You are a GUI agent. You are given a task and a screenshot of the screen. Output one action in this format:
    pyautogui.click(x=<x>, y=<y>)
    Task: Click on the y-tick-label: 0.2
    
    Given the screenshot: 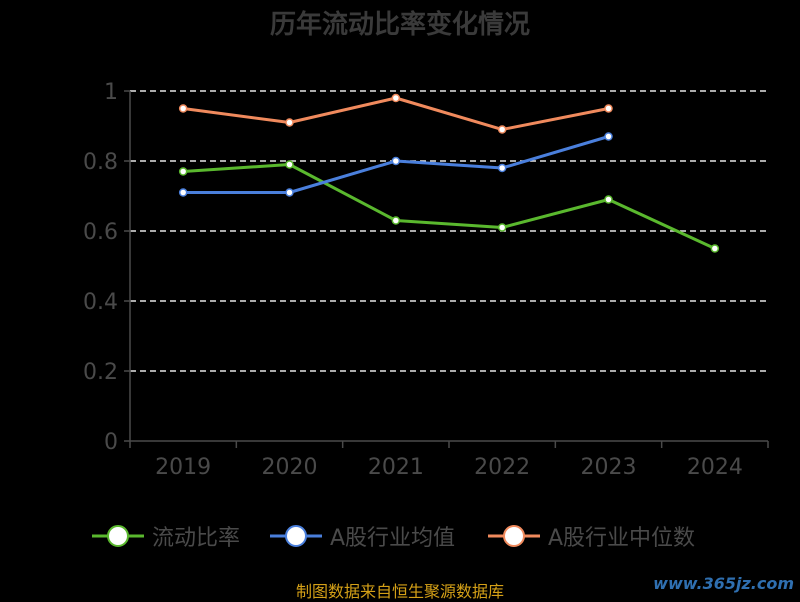 What is the action you would take?
    pyautogui.click(x=100, y=372)
    